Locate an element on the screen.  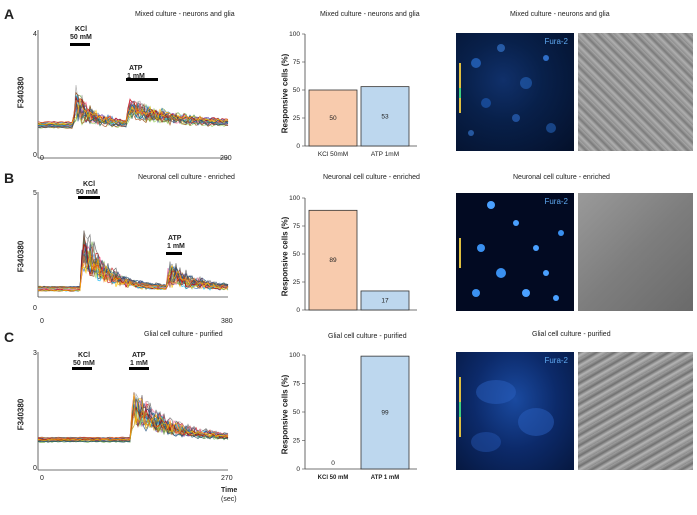
trace-ylabel-a: F340380 is located at coordinates (21, 92).